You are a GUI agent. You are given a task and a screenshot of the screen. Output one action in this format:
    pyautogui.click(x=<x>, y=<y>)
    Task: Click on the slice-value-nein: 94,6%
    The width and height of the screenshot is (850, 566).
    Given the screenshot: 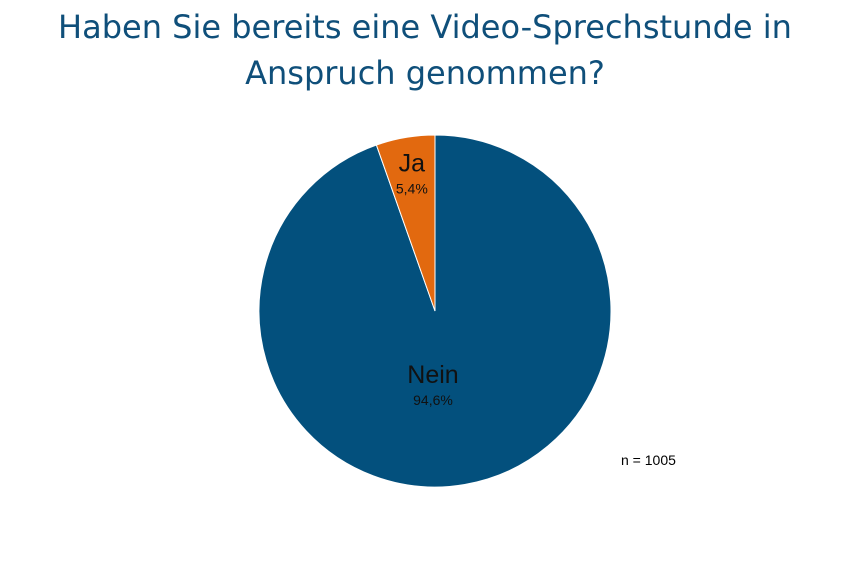 What is the action you would take?
    pyautogui.click(x=433, y=400)
    